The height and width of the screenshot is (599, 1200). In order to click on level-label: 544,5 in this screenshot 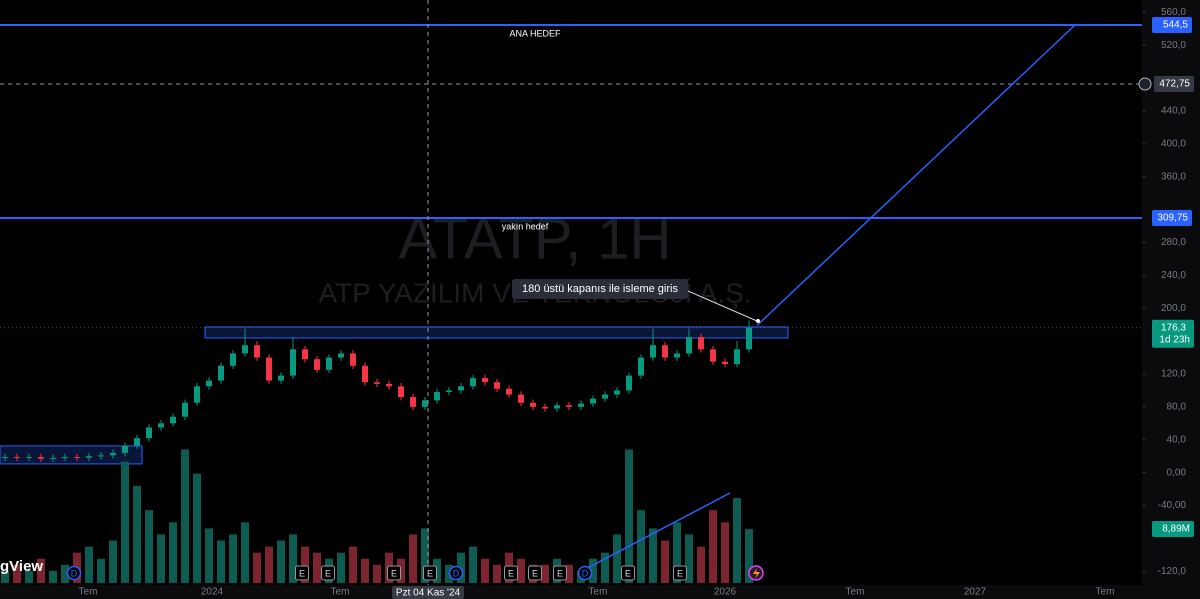, I will do `click(1175, 25)`.